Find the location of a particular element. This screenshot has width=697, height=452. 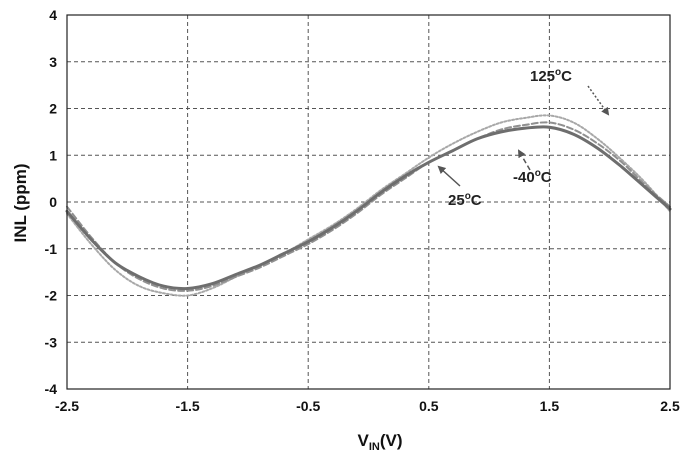

annotation-25c-arrow is located at coordinates (449, 176).